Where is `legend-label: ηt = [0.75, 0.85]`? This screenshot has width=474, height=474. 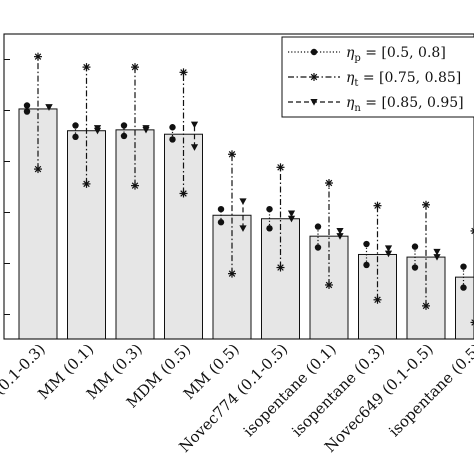 legend-label: ηt = [0.75, 0.85] is located at coordinates (403, 79).